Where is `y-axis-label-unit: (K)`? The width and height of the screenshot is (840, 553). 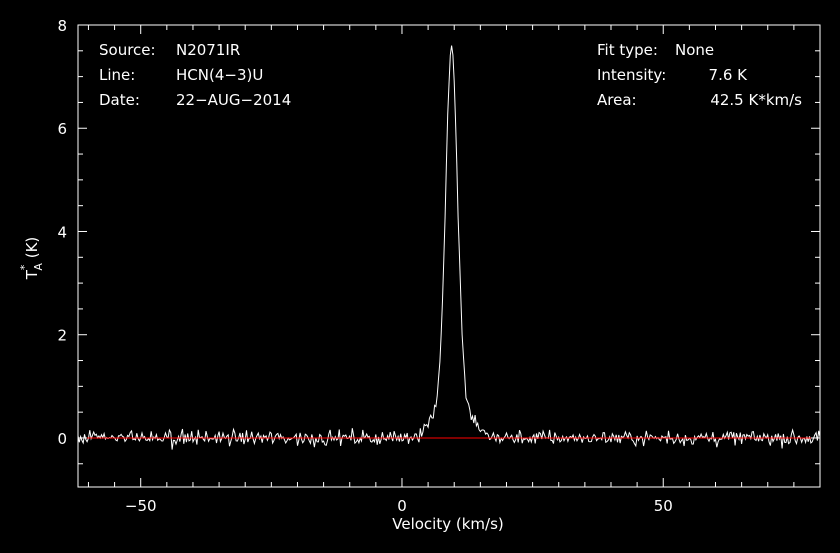 y-axis-label-unit: (K) is located at coordinates (32, 250).